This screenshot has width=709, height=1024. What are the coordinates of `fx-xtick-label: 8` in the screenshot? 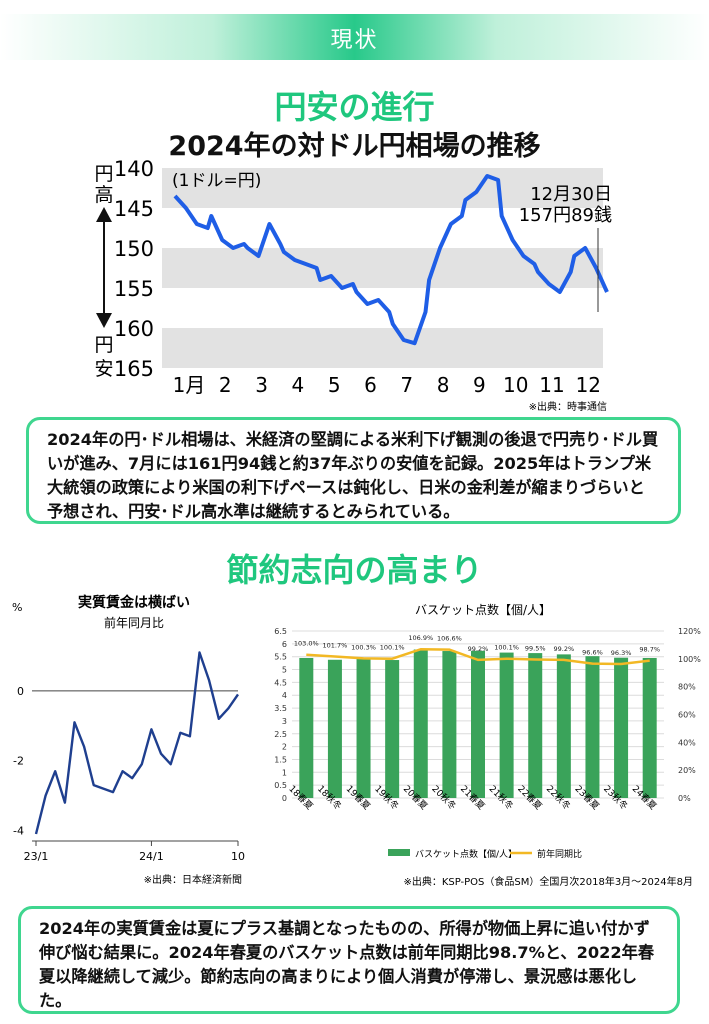 It's located at (443, 385).